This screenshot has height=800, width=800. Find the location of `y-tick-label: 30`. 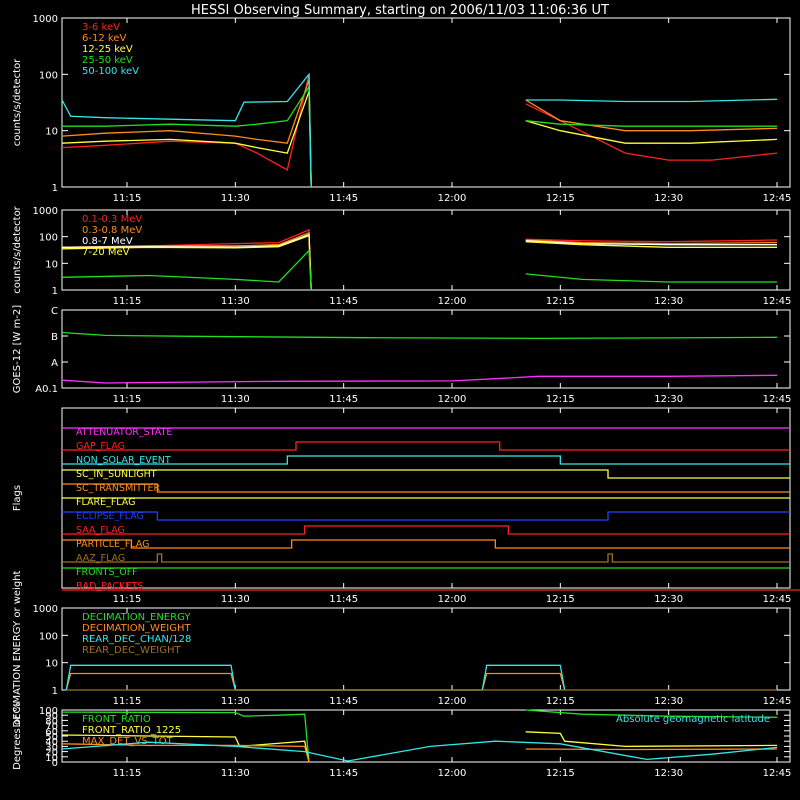

y-tick-label: 30 is located at coordinates (51, 747).